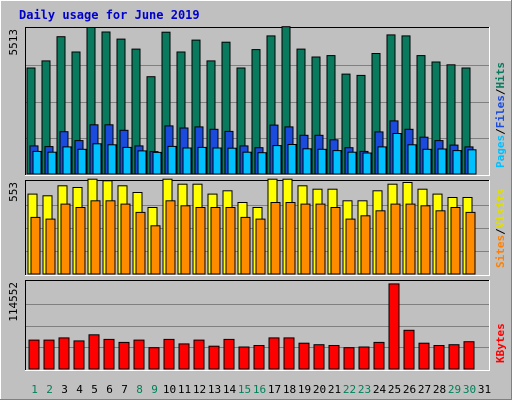 This screenshot has height=400, width=512. I want to click on day-label: 16, so click(259, 389).